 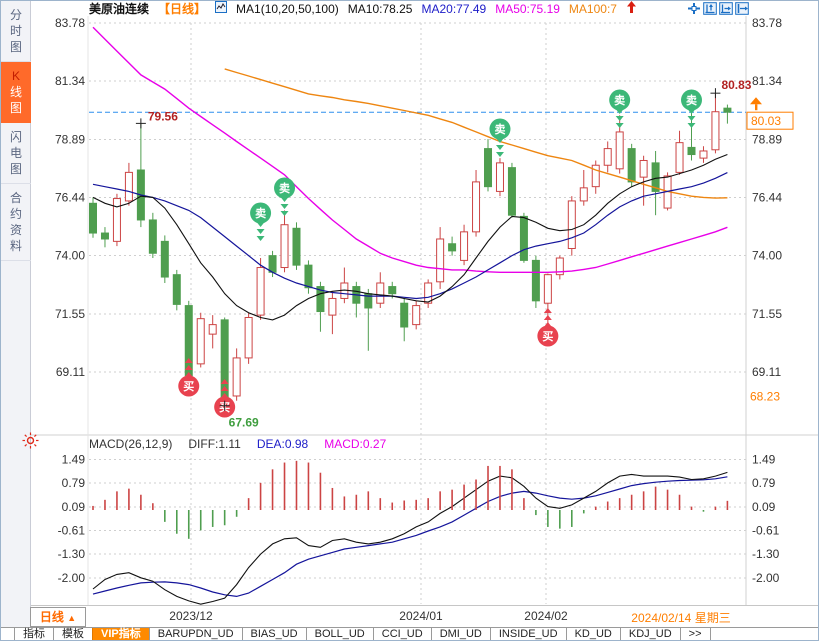 What do you see at coordinates (274, 634) in the screenshot?
I see `indicator-tab-BIAS_UD: BIAS_UD` at bounding box center [274, 634].